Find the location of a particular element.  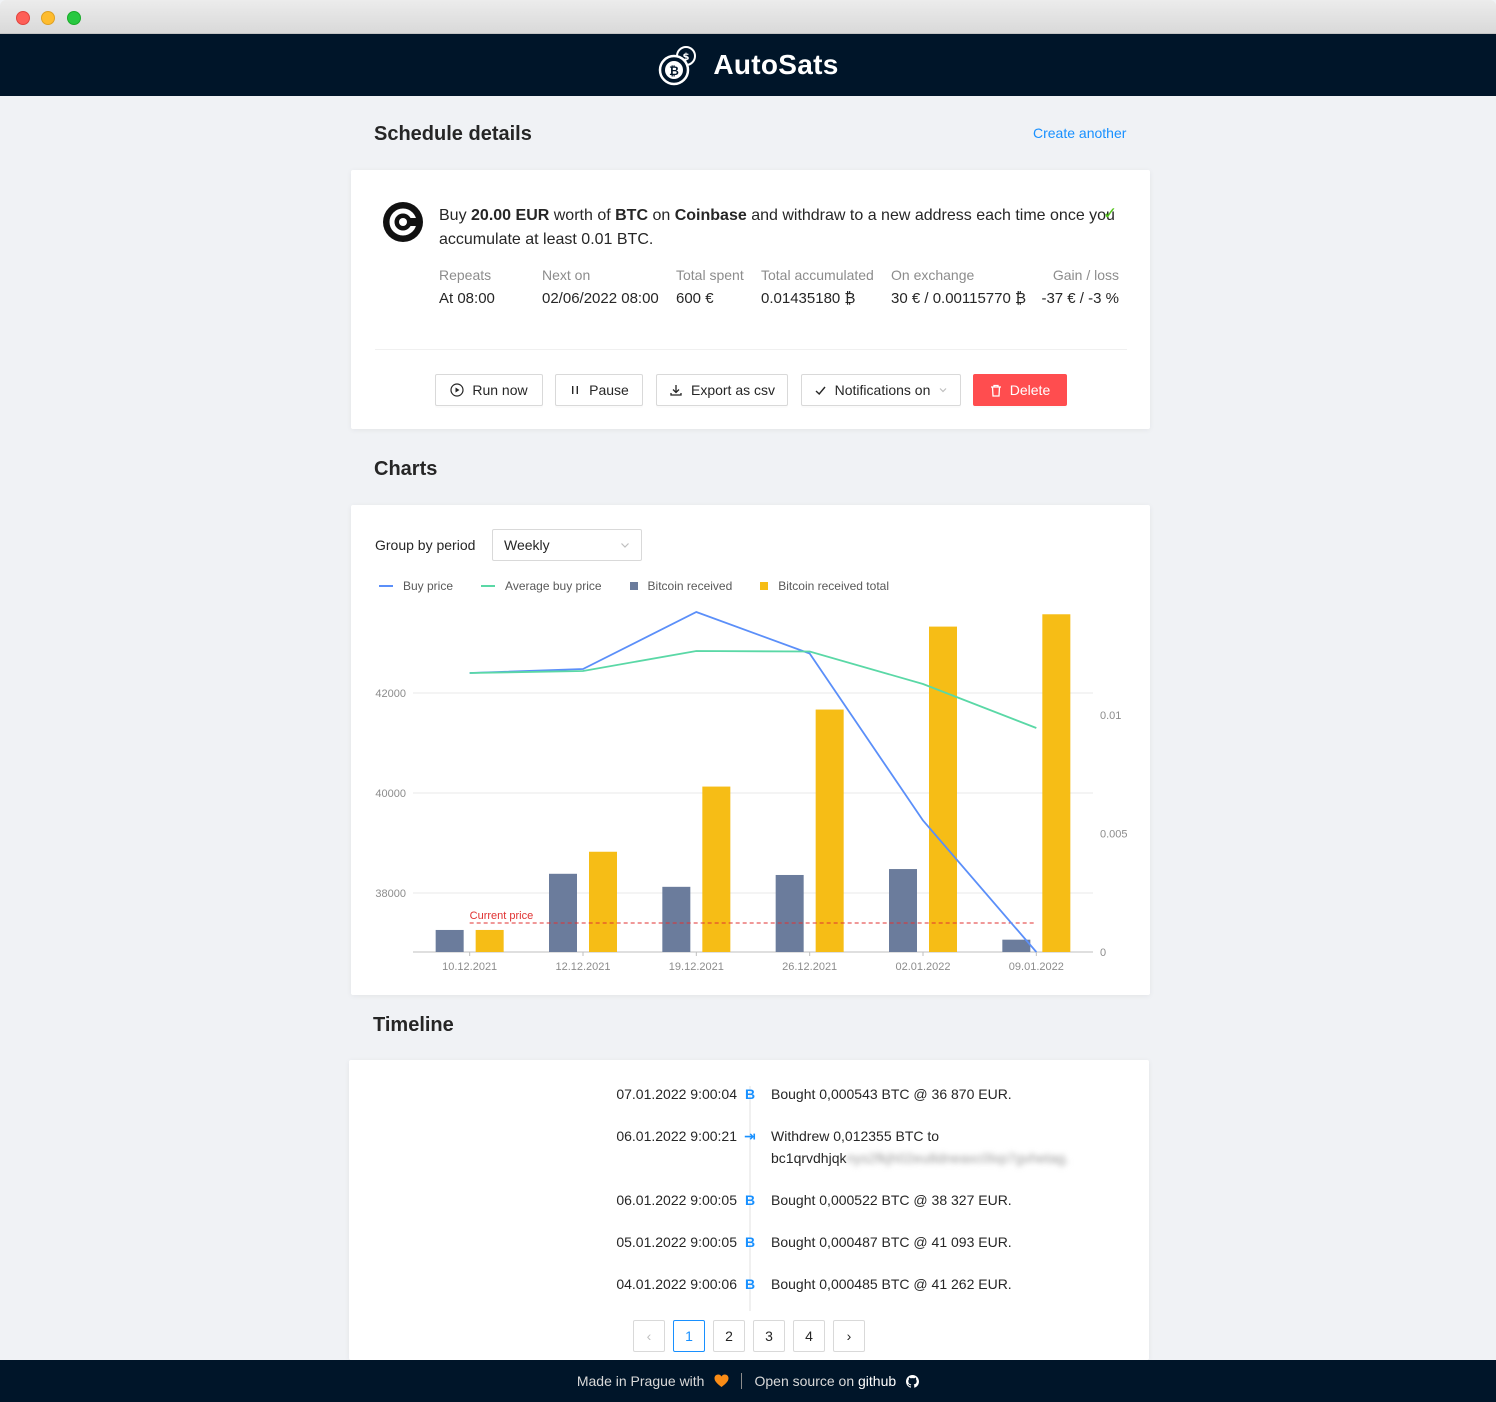

timeline-title: Timeline is located at coordinates (413, 1025).